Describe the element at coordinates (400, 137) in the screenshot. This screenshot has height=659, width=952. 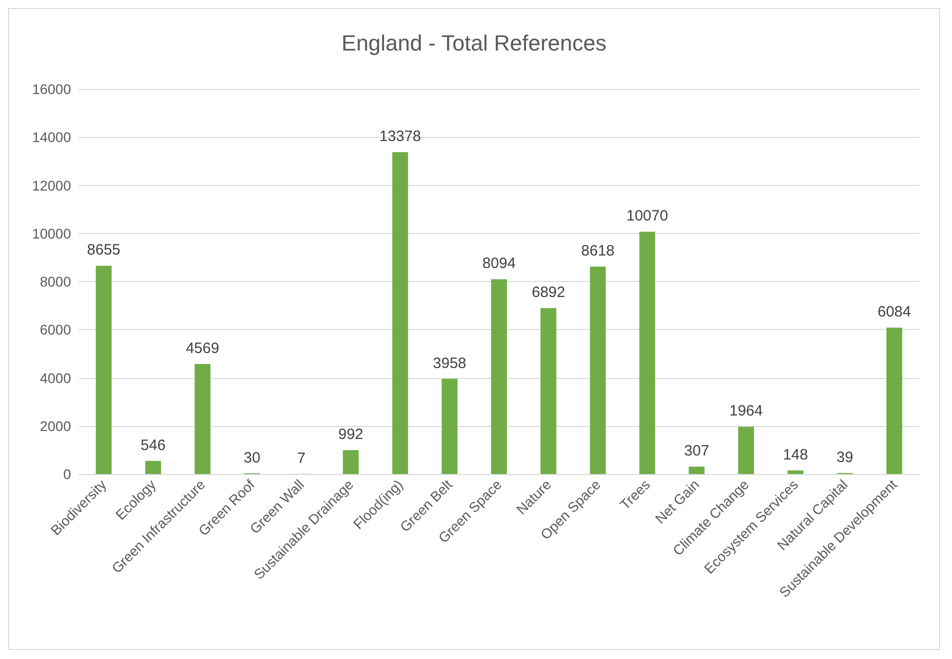
I see `data-label: 13378` at that location.